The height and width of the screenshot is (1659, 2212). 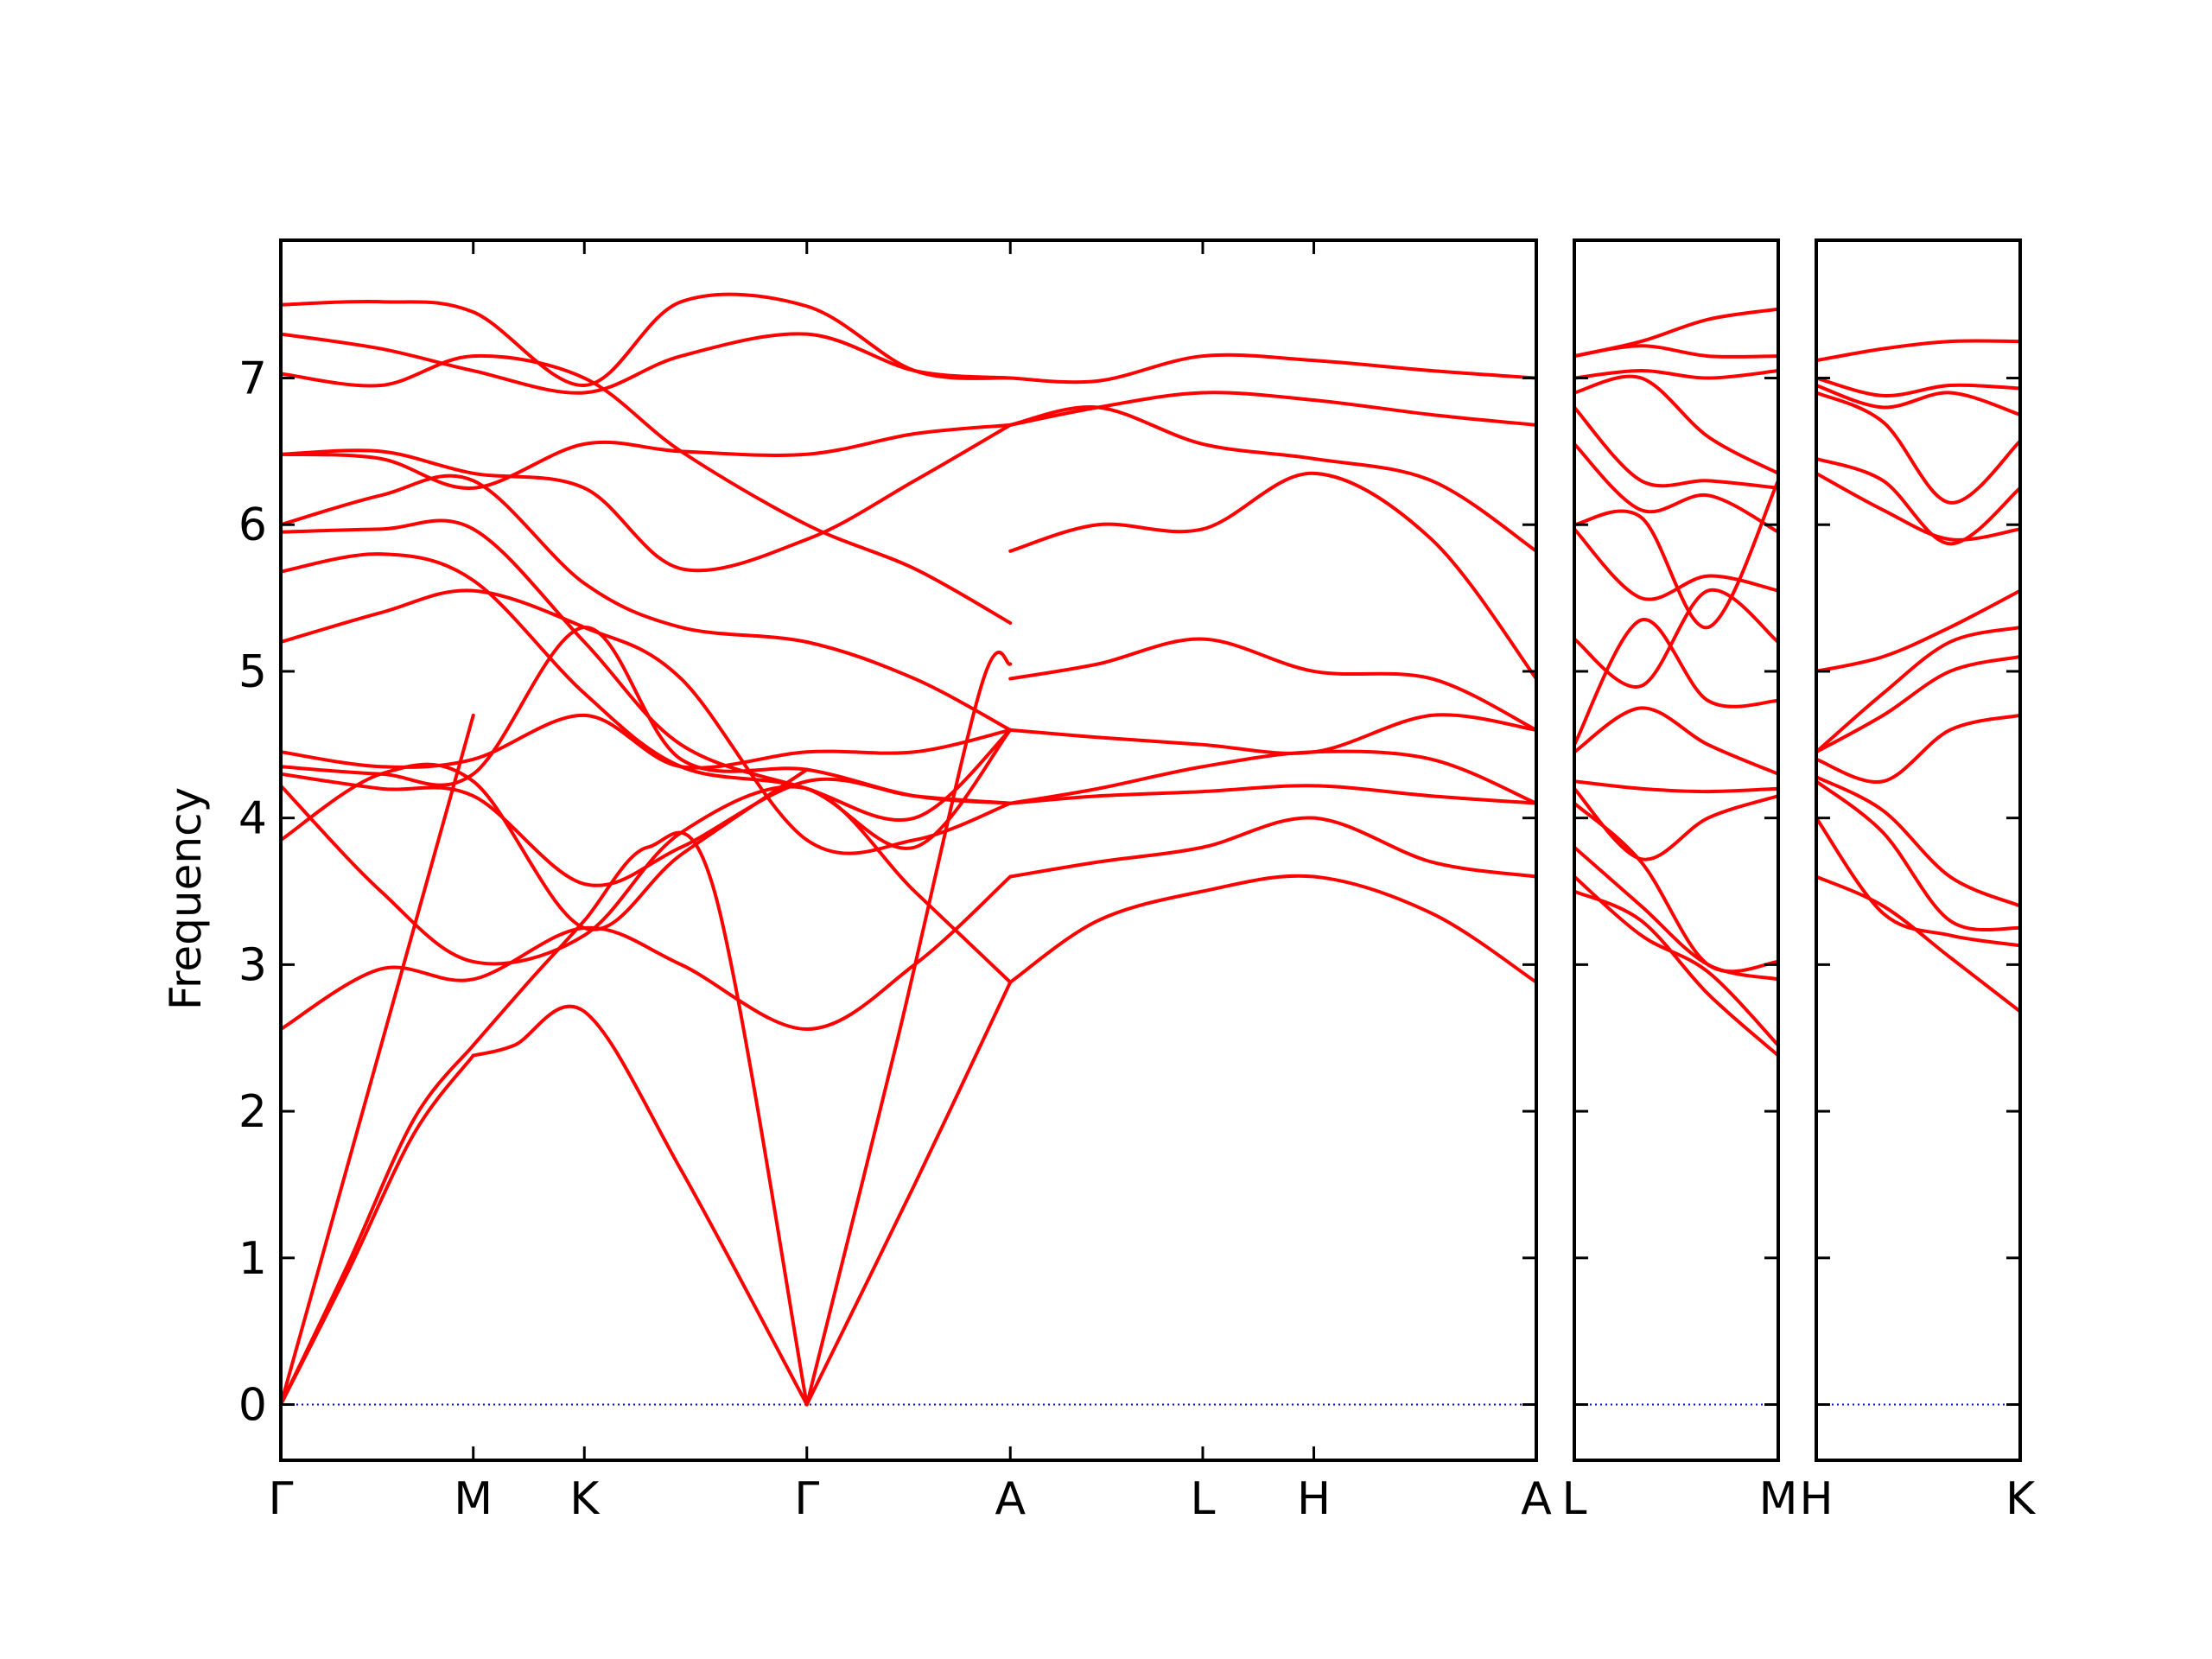 I want to click on y-tick-label: 1, so click(x=252, y=1259).